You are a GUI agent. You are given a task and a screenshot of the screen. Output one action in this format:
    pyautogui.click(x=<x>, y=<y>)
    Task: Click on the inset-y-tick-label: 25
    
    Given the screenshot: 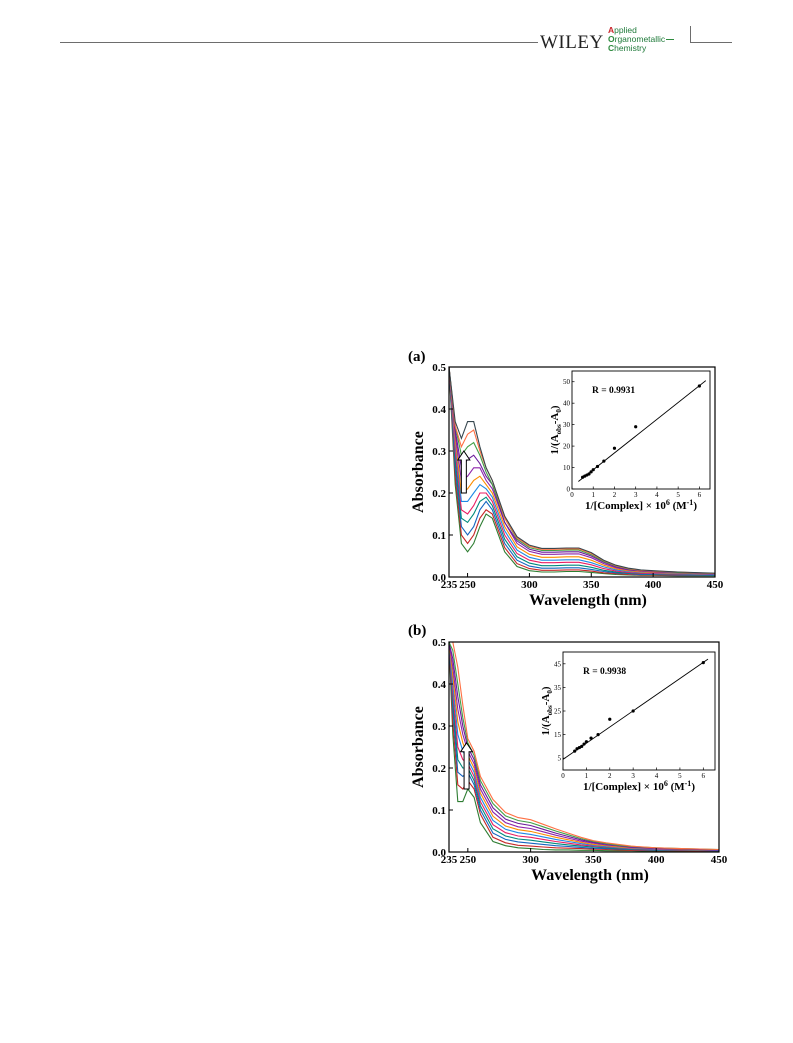 What is the action you would take?
    pyautogui.click(x=558, y=712)
    